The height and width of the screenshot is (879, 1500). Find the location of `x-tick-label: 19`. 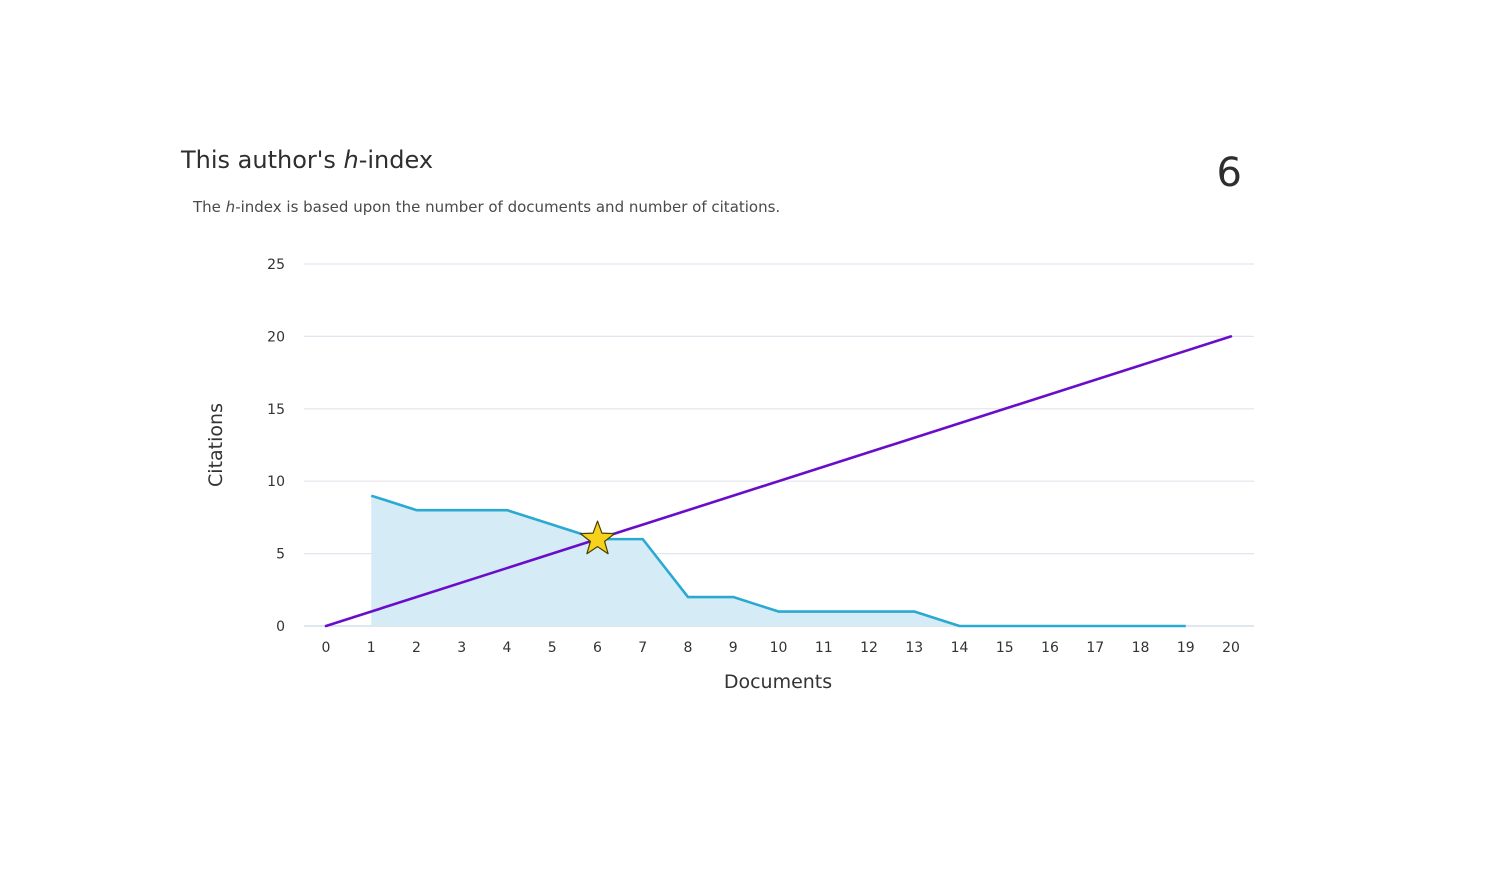

x-tick-label: 19 is located at coordinates (1186, 648).